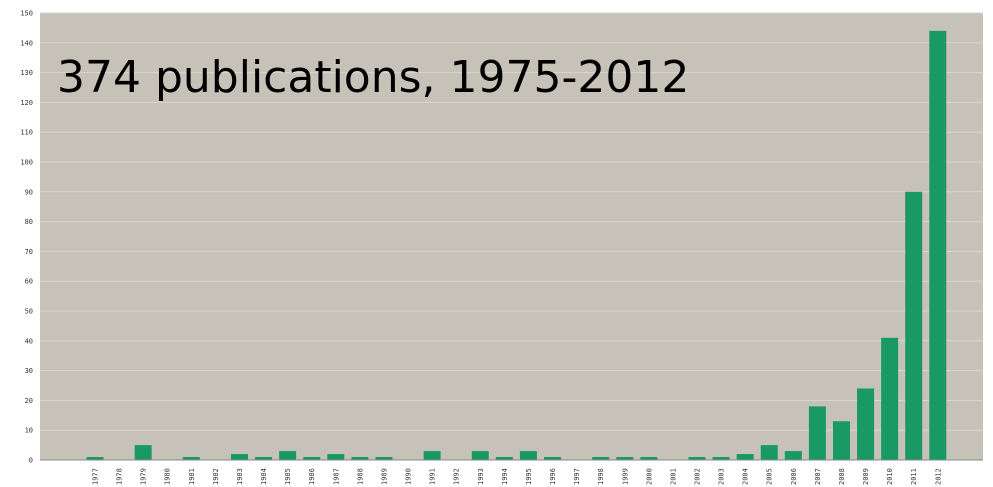 The height and width of the screenshot is (487, 993). Describe the element at coordinates (553, 458) in the screenshot. I see `bar-1996` at that location.